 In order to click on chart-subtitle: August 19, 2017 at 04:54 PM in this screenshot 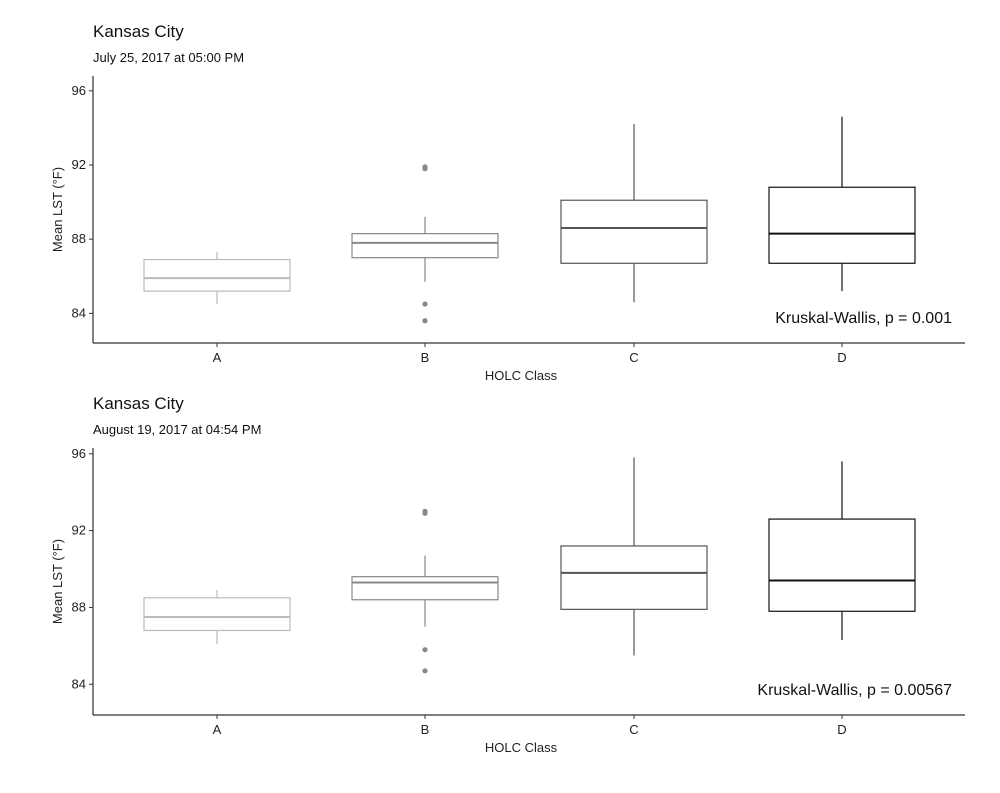, I will do `click(177, 429)`.